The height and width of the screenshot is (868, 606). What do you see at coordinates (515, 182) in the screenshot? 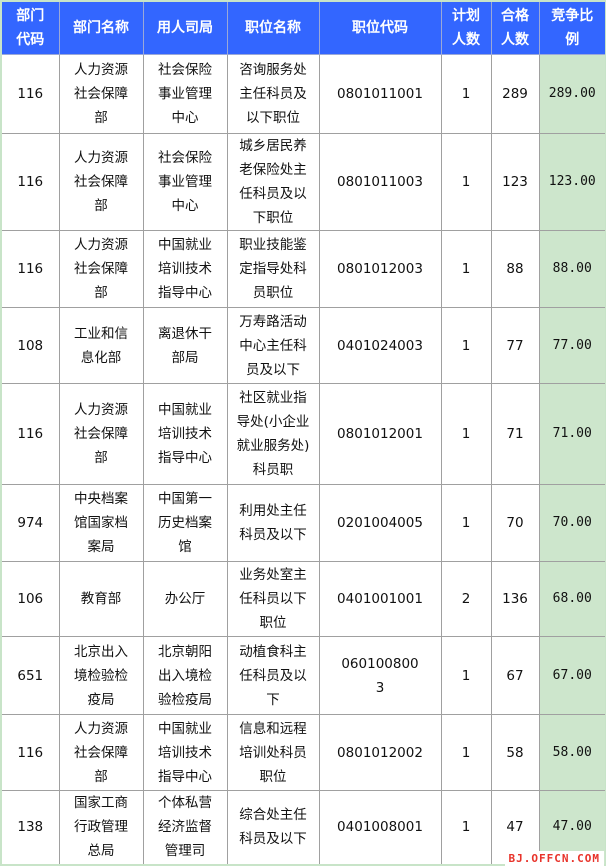
I see `qualified-count-cell: 123` at bounding box center [515, 182].